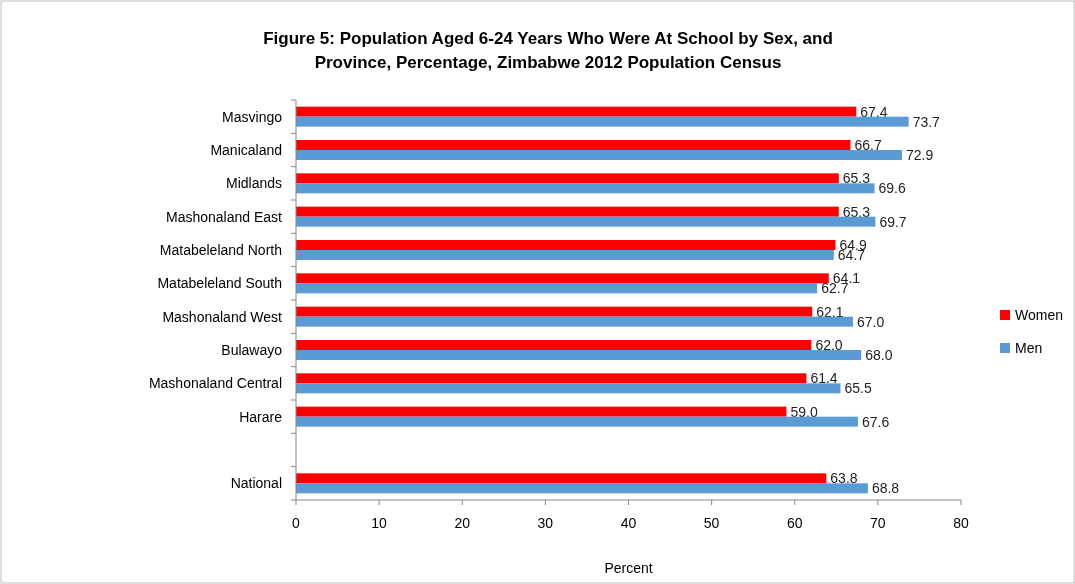 The height and width of the screenshot is (584, 1075). I want to click on data-label: 69.7, so click(893, 221).